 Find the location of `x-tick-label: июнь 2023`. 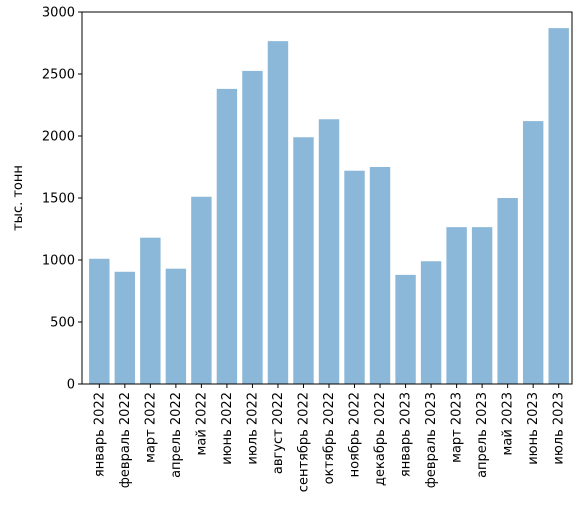

x-tick-label: июнь 2023 is located at coordinates (533, 428).